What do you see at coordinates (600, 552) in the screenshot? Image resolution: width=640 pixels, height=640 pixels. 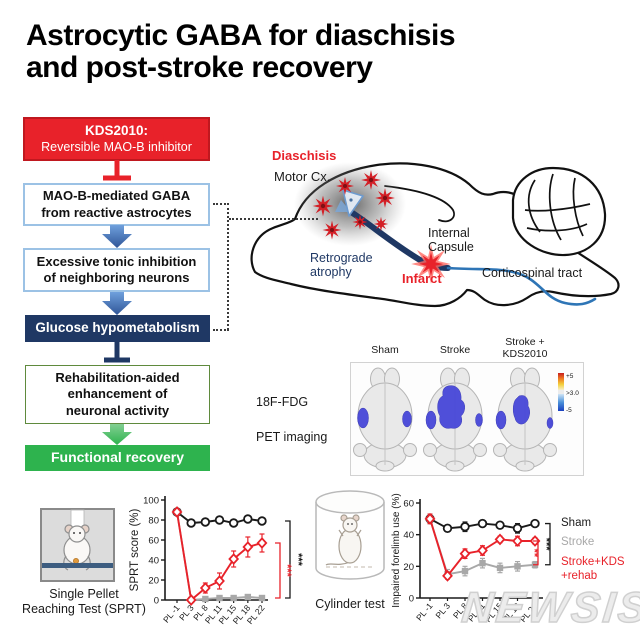 I see `chart-legend: Sham Stroke Stroke+KDS +rehab` at bounding box center [600, 552].